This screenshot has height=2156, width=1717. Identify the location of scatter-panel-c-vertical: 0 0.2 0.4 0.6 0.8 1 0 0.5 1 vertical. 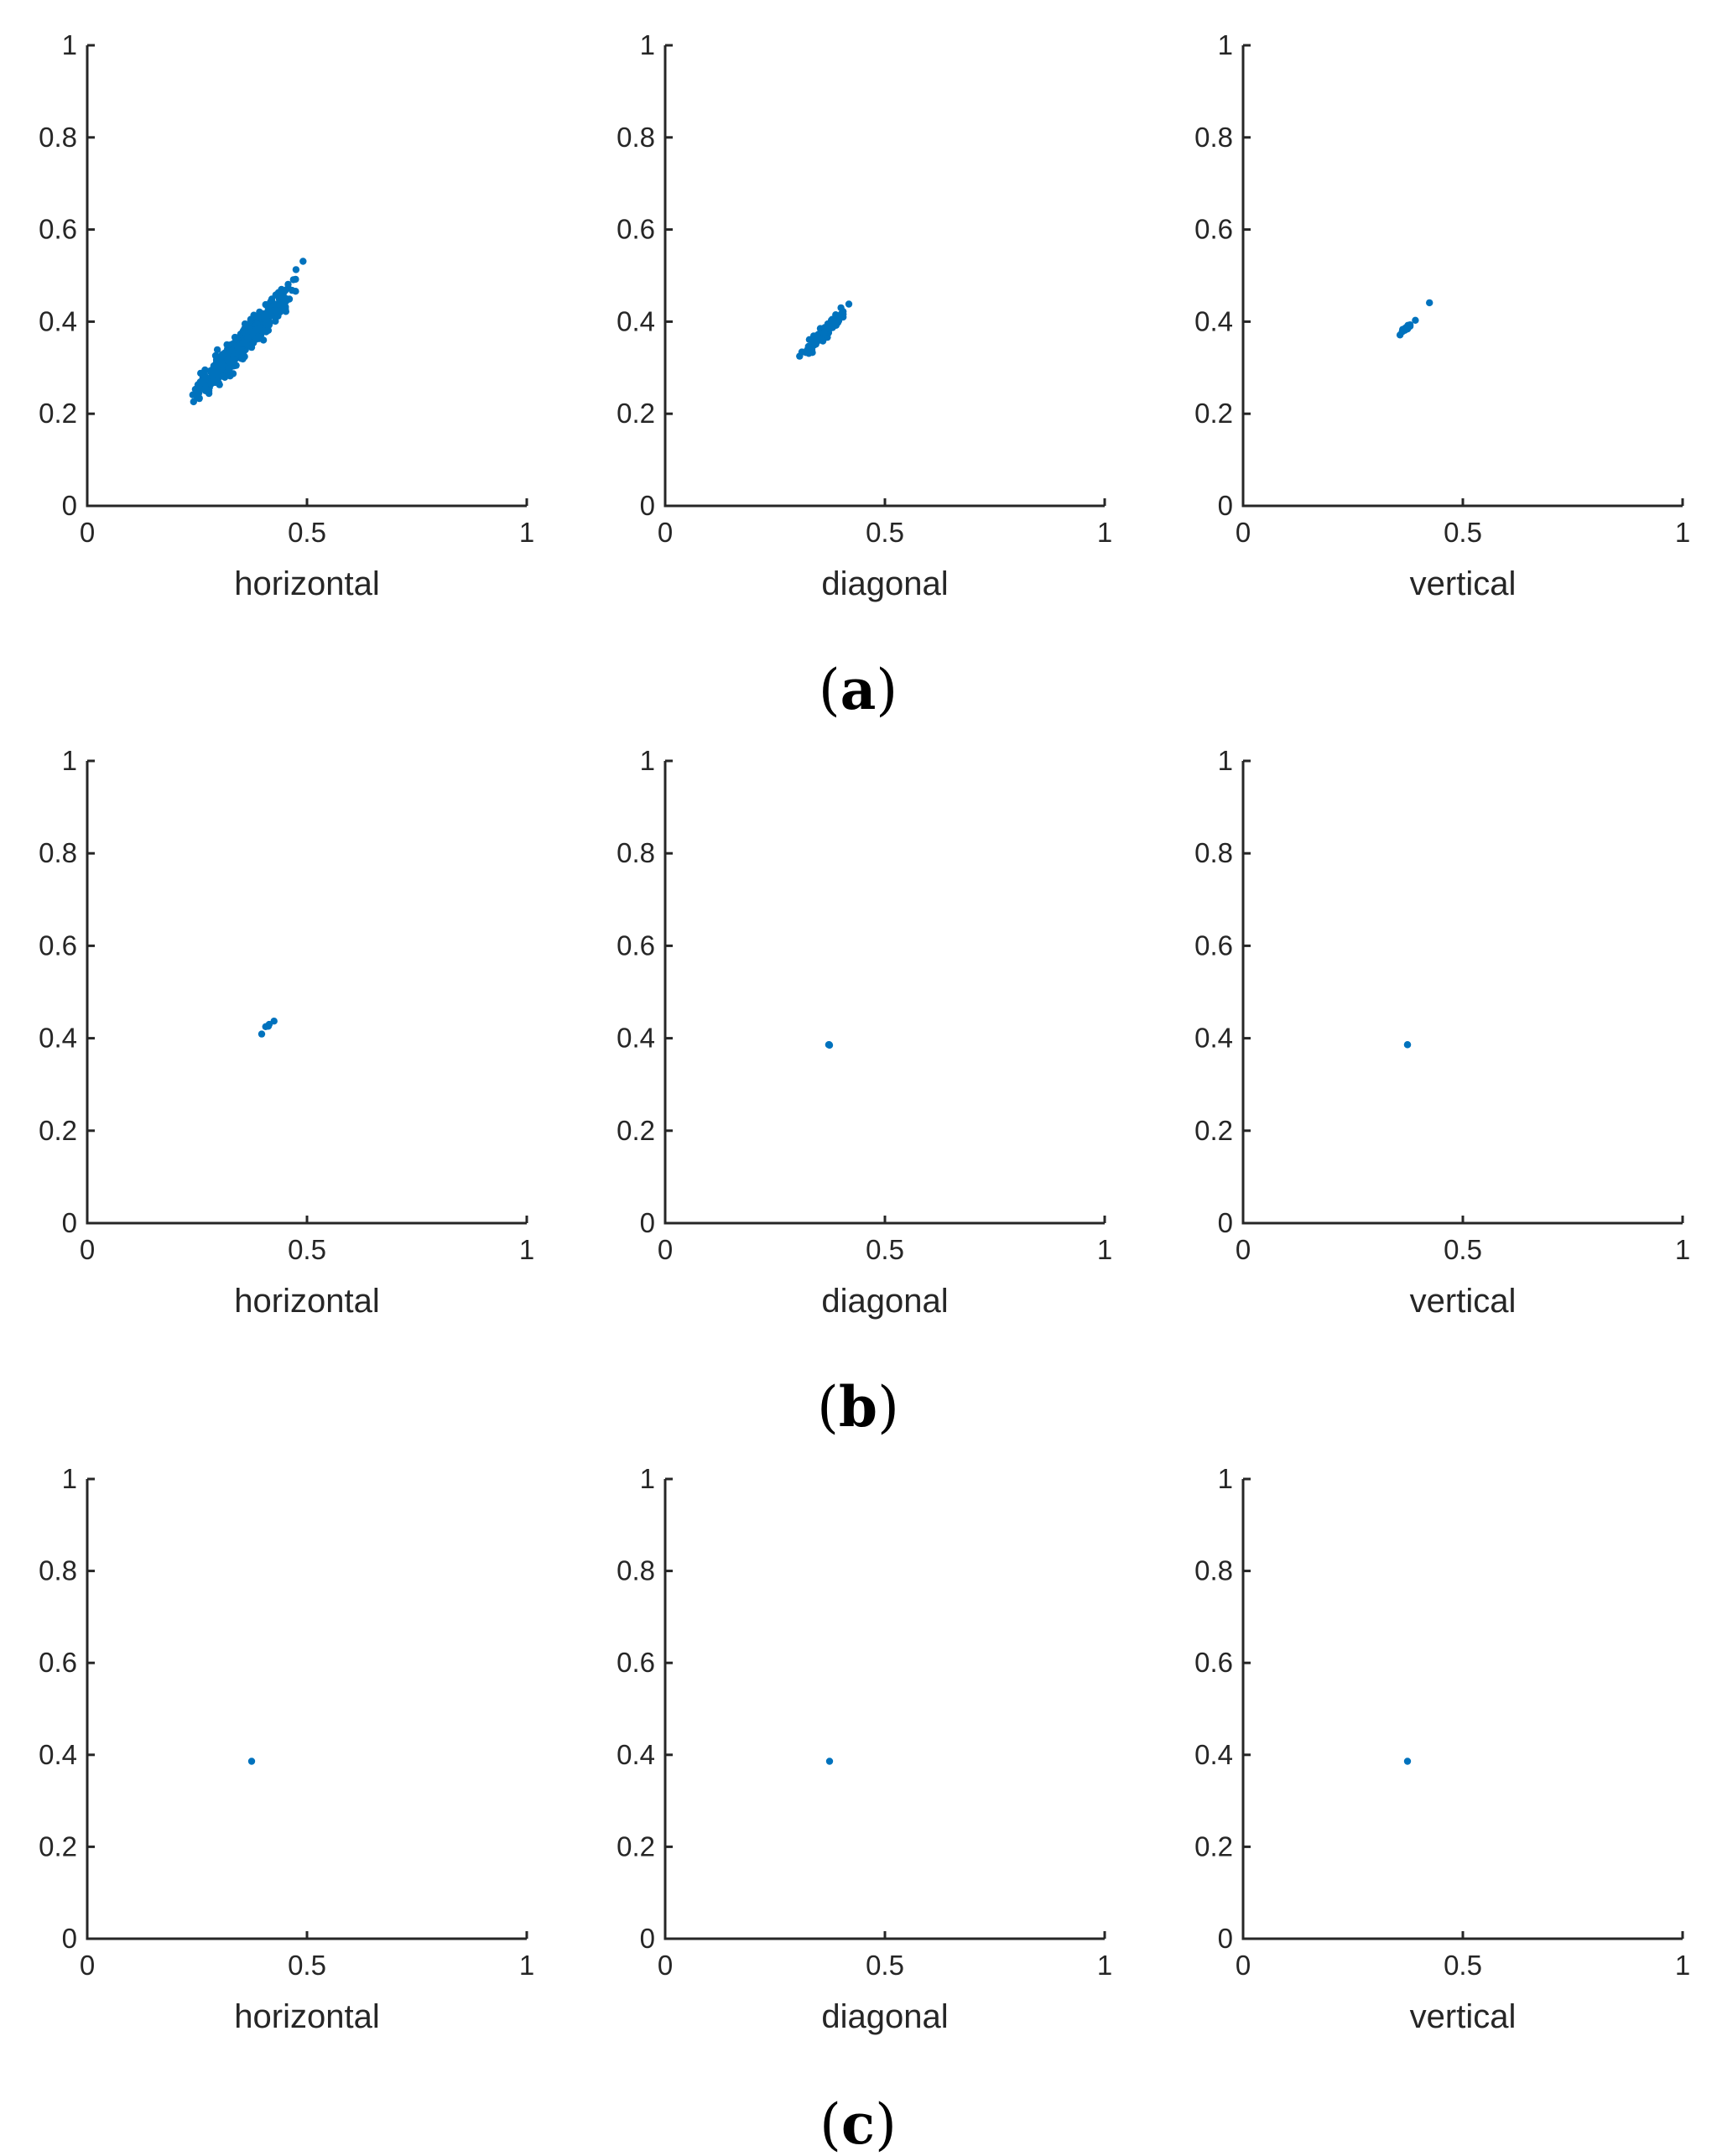
(1442, 1749).